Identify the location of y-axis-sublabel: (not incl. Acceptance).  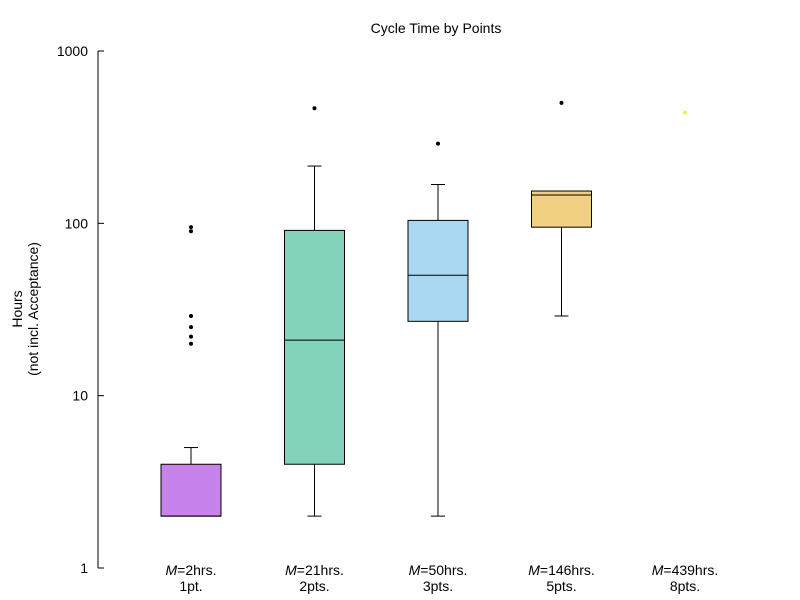
(33, 309).